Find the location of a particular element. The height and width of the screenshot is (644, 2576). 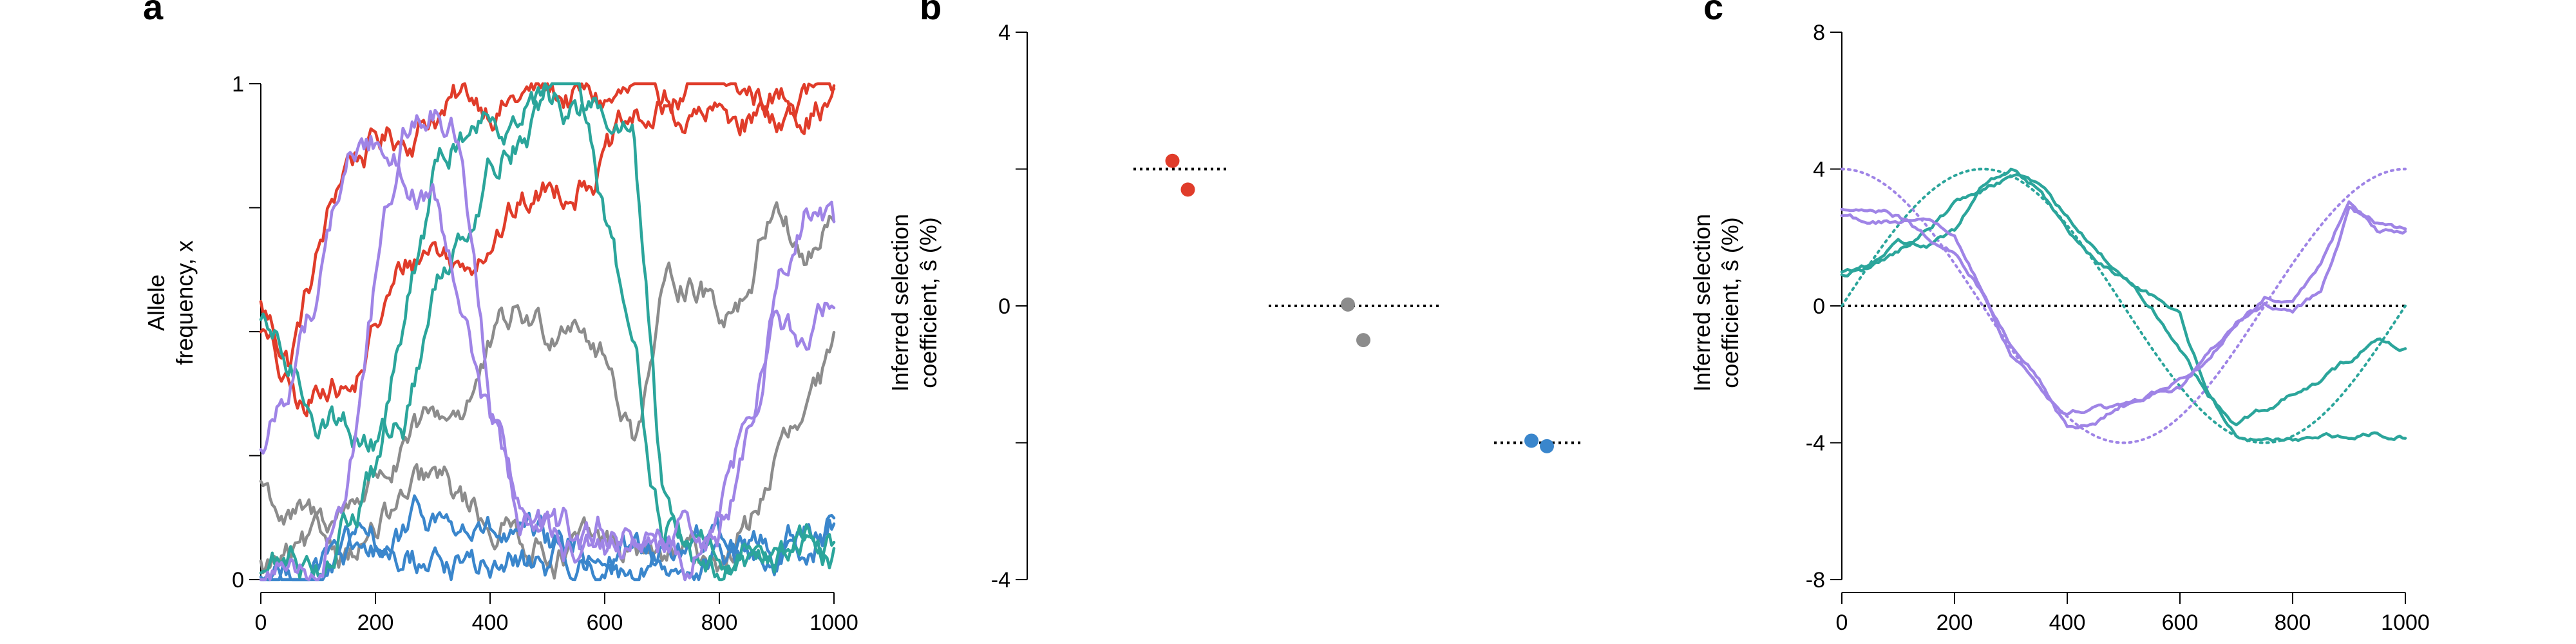

panel-a-x-tick-label: 800 is located at coordinates (719, 623).